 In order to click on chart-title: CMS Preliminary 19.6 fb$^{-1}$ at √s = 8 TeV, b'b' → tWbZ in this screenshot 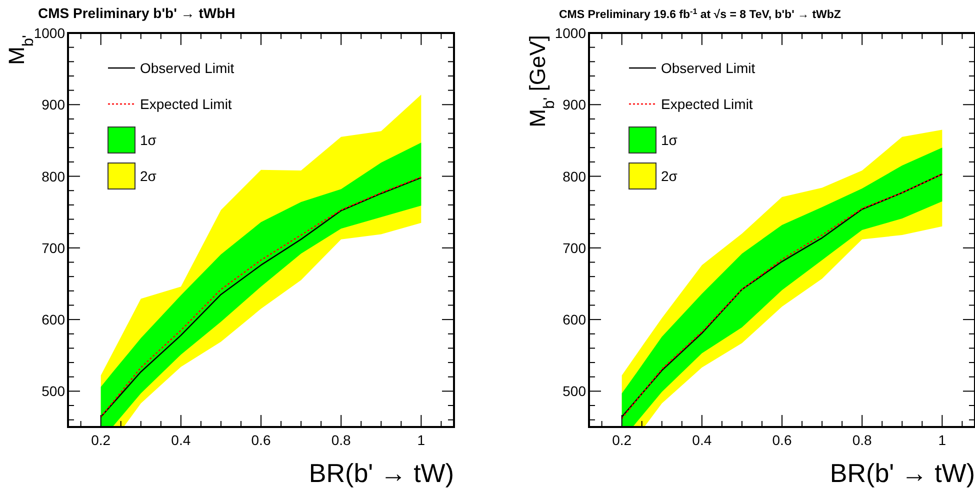, I will do `click(700, 13)`.